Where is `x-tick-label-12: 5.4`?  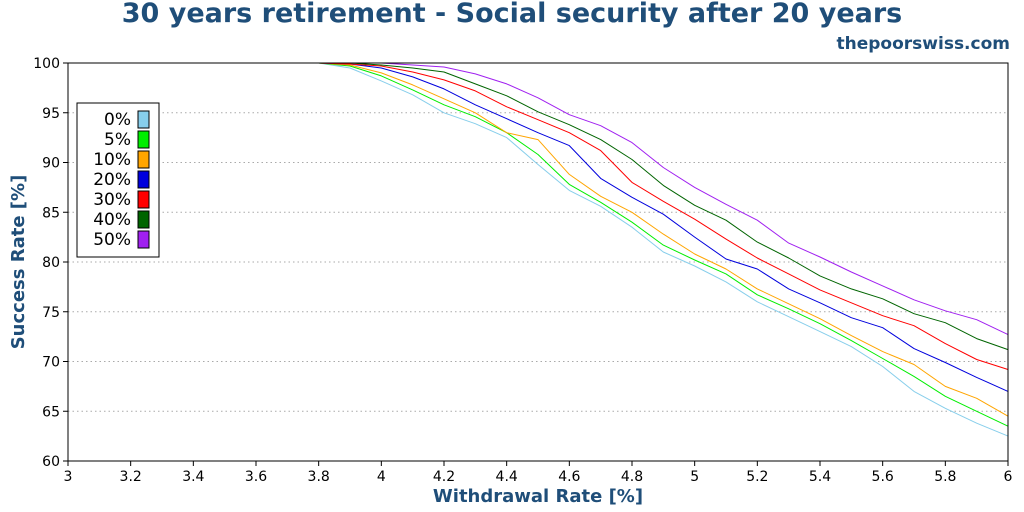 x-tick-label-12: 5.4 is located at coordinates (820, 477).